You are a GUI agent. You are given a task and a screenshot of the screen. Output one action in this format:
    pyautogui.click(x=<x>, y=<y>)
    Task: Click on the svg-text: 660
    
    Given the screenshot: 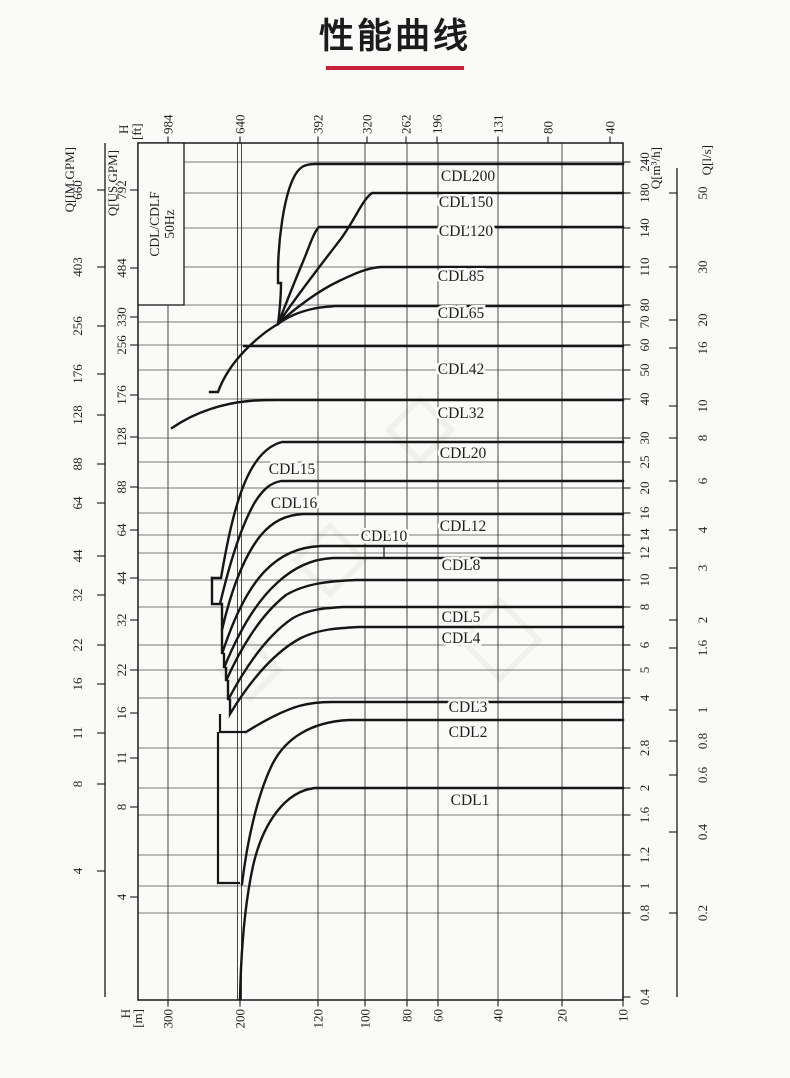 What is the action you would take?
    pyautogui.click(x=77, y=190)
    